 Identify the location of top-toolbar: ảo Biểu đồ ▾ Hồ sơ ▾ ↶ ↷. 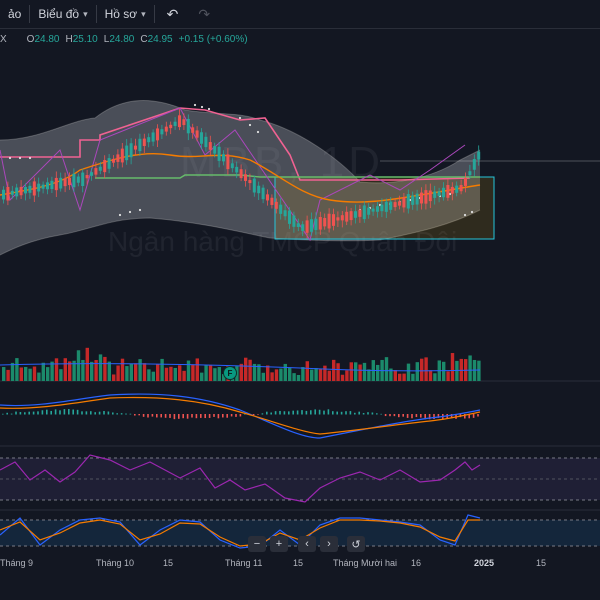
(300, 14).